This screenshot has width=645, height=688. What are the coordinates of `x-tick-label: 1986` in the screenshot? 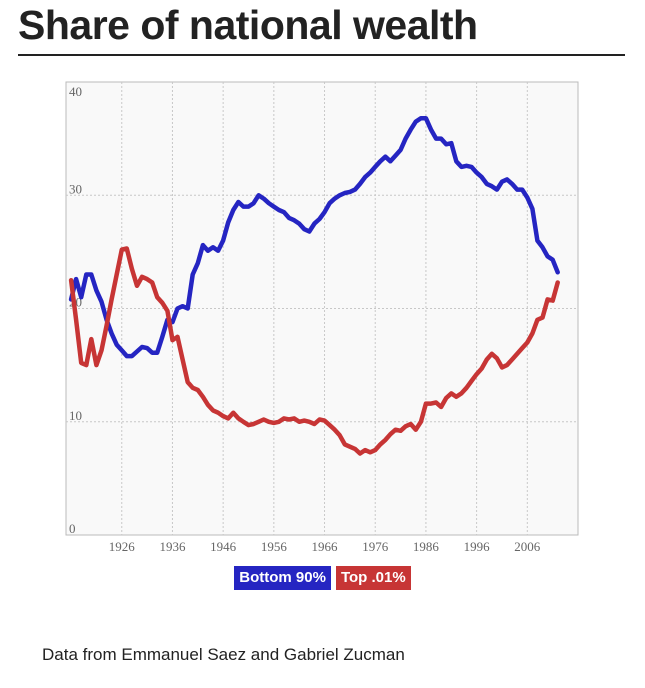 It's located at (426, 546).